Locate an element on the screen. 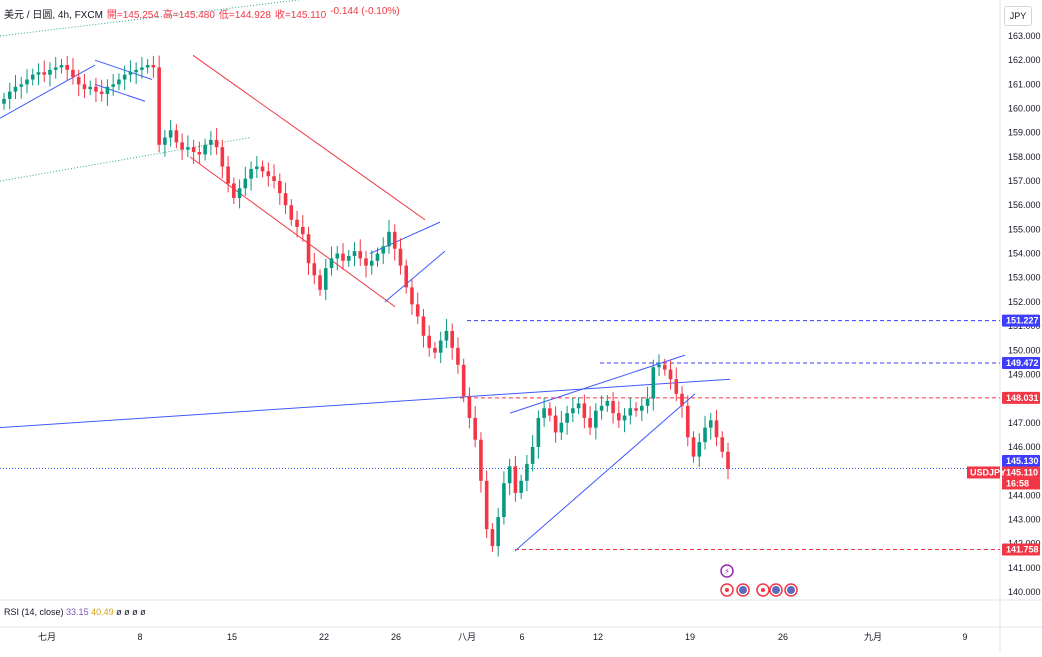  wedge-line-upper is located at coordinates (405, 238).